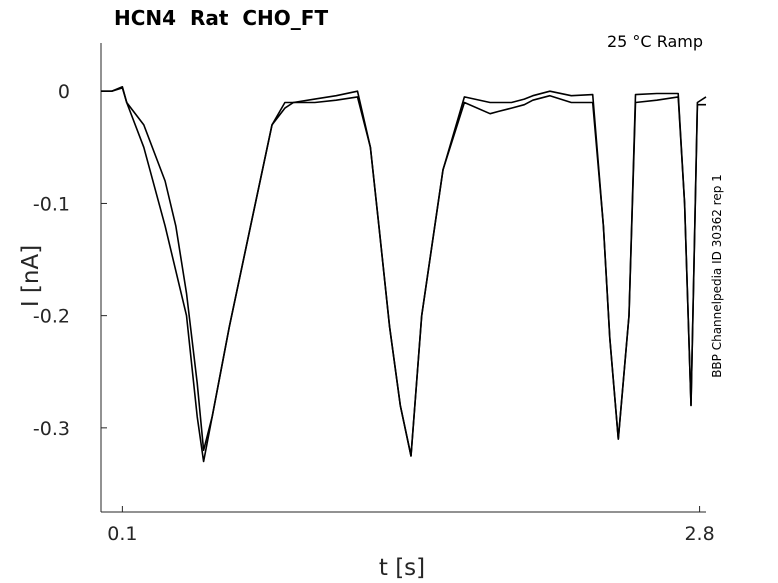 Image resolution: width=778 pixels, height=583 pixels. What do you see at coordinates (51, 429) in the screenshot?
I see `y-tick-label: -0.3` at bounding box center [51, 429].